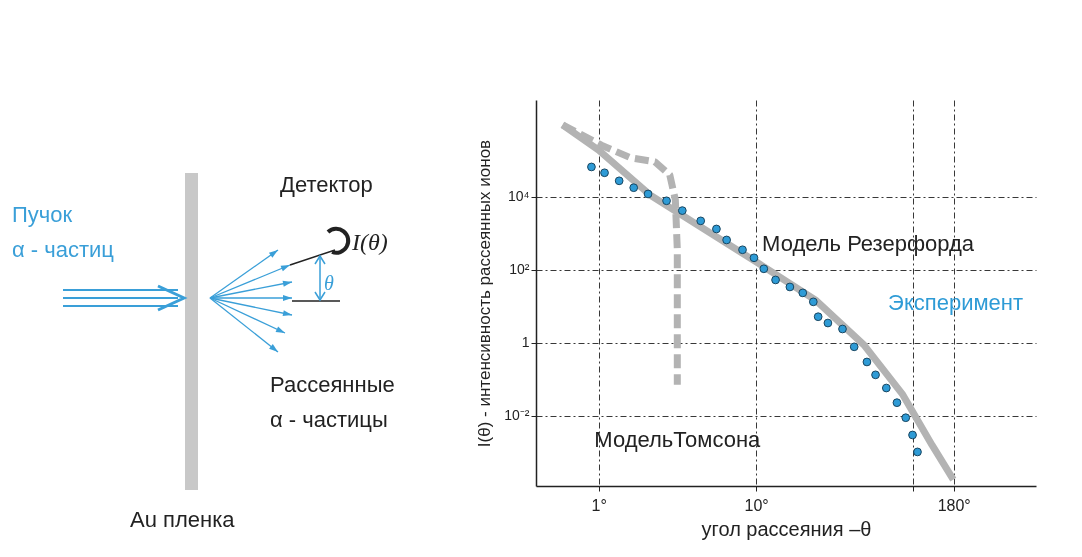 Image resolution: width=1082 pixels, height=557 pixels. Describe the element at coordinates (599, 505) in the screenshot. I see `x-tick-label: 1°` at that location.